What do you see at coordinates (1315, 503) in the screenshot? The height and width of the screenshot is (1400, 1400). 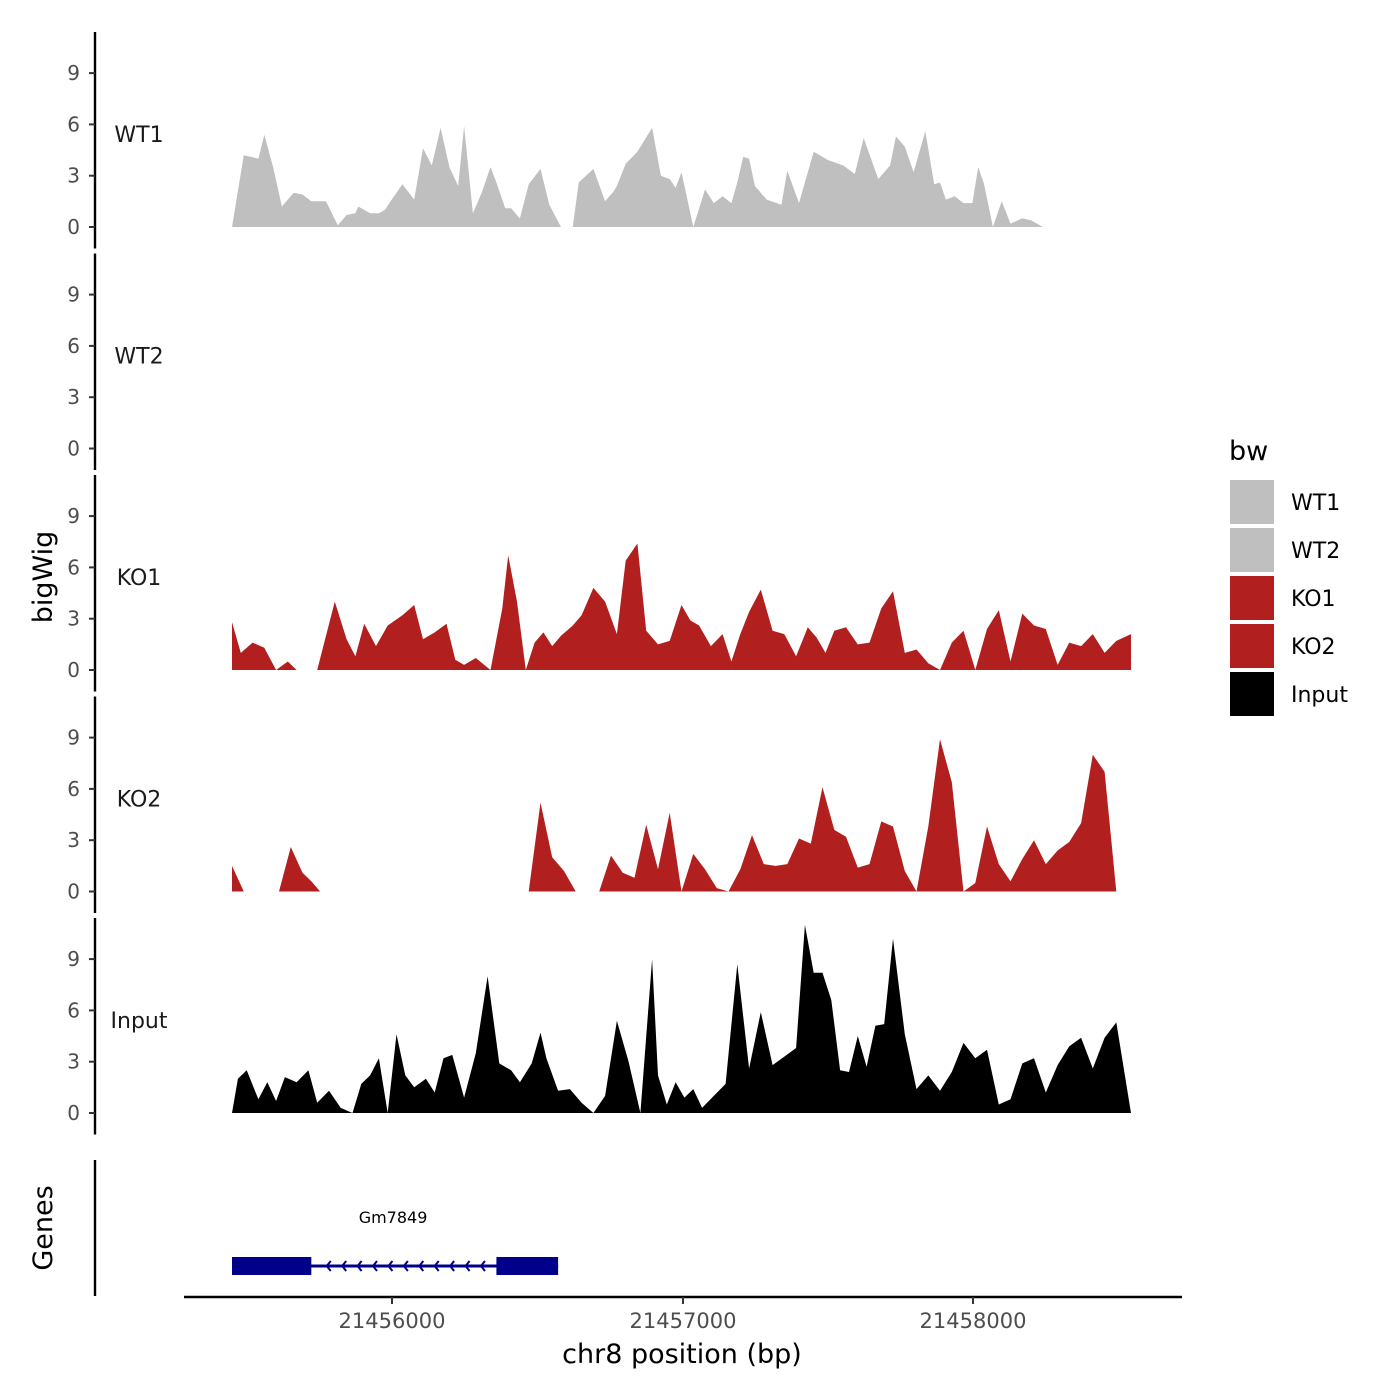 I see `legend-label: WT1` at bounding box center [1315, 503].